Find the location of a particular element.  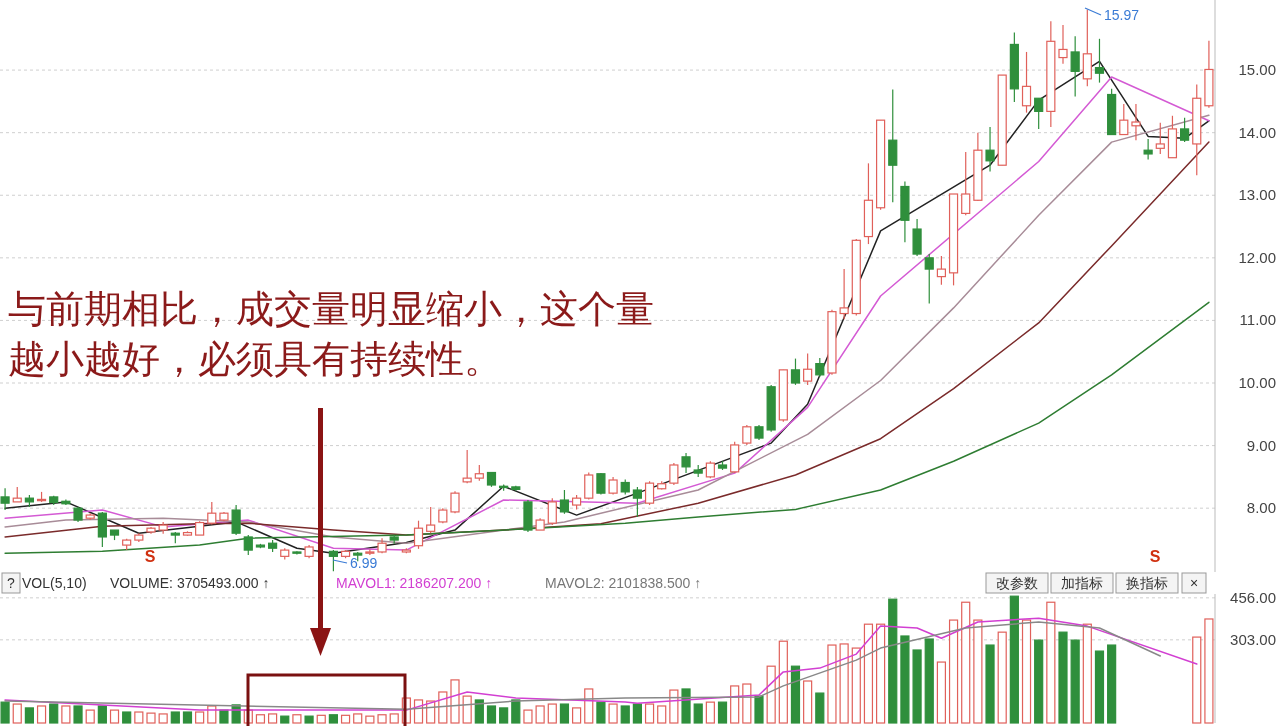

y-tick-label: 10.00 is located at coordinates (1257, 382).